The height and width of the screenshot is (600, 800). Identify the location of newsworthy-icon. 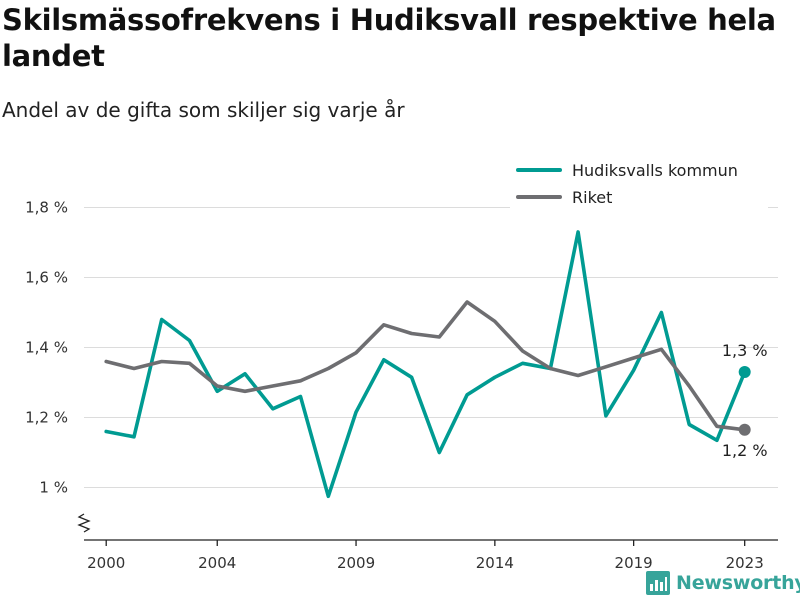
(658, 583).